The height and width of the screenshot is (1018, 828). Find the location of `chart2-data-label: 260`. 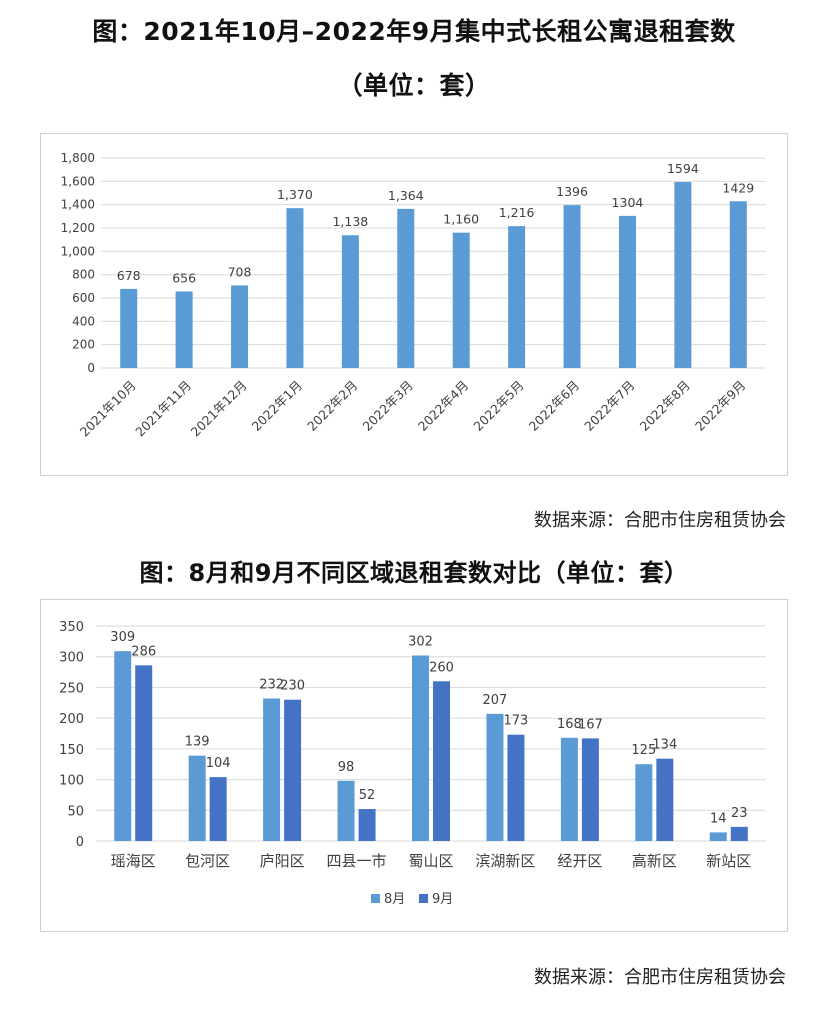

chart2-data-label: 260 is located at coordinates (441, 667).